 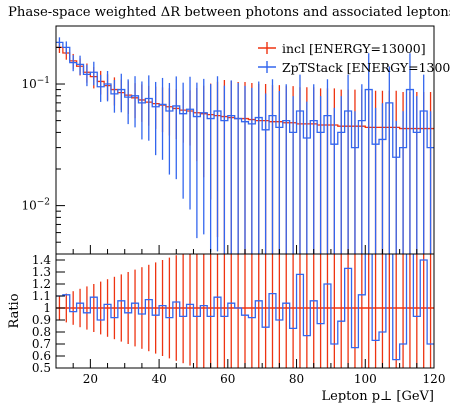 What do you see at coordinates (354, 48) in the screenshot?
I see `legend-incl-label: incl [ENERGY=13000]` at bounding box center [354, 48].